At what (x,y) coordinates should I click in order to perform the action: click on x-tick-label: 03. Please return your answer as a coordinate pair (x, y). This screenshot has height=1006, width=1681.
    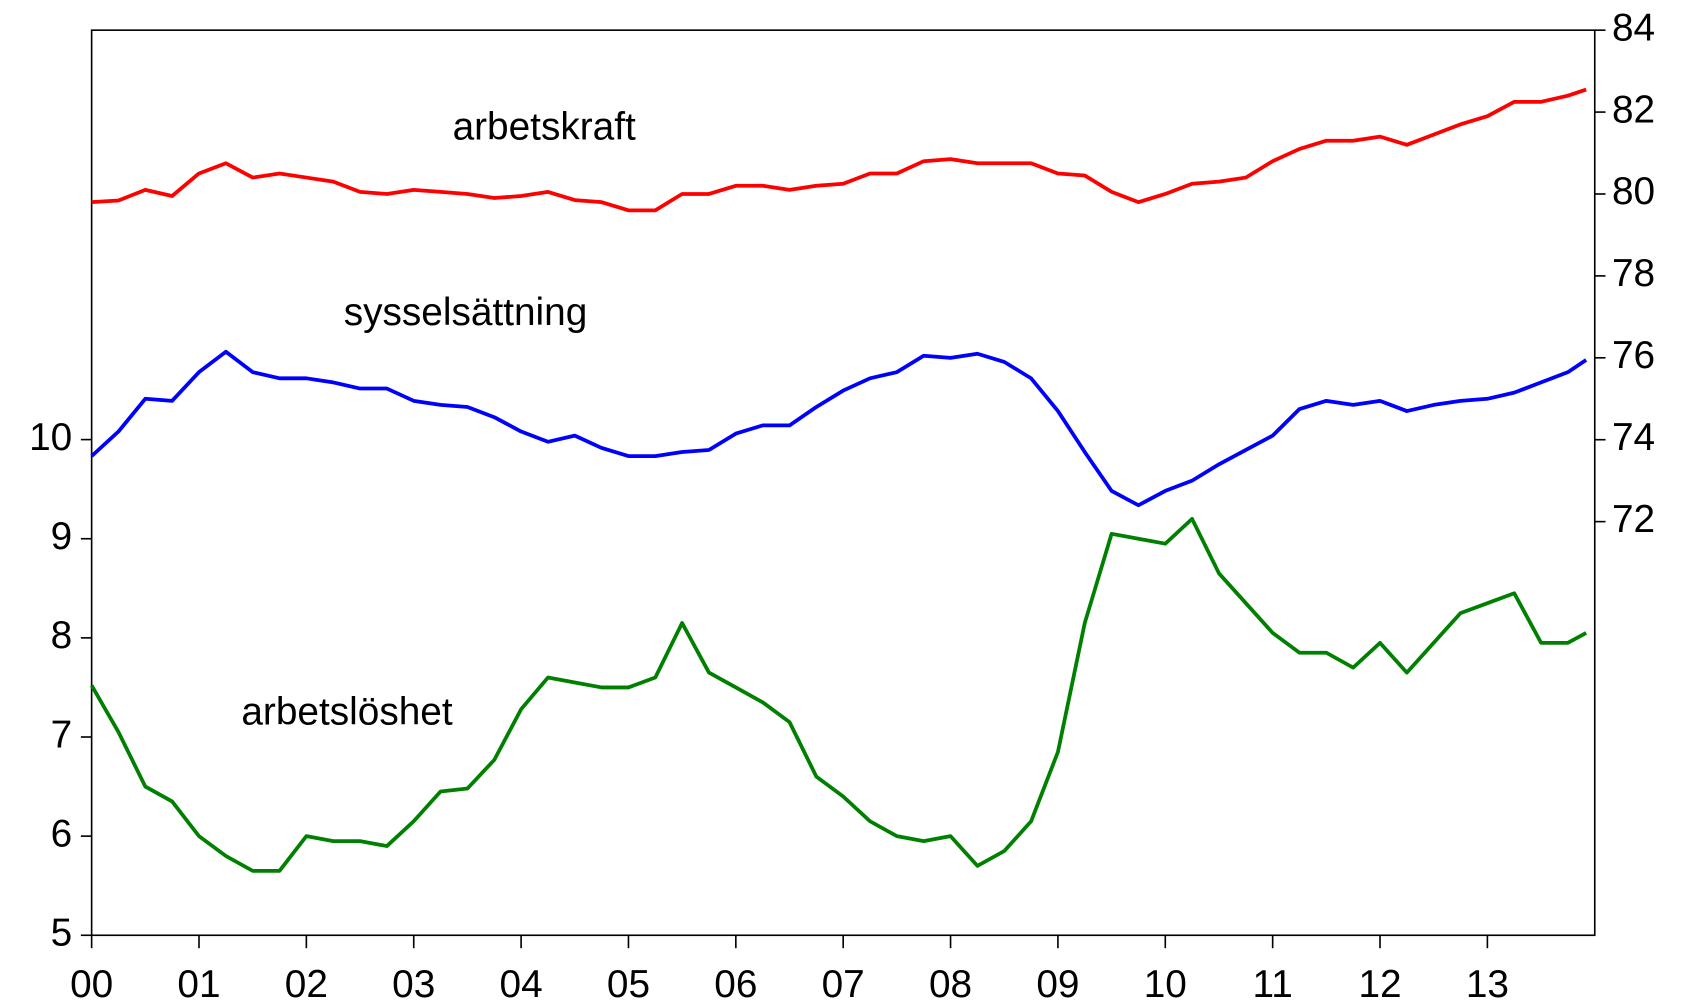
    Looking at the image, I should click on (413, 982).